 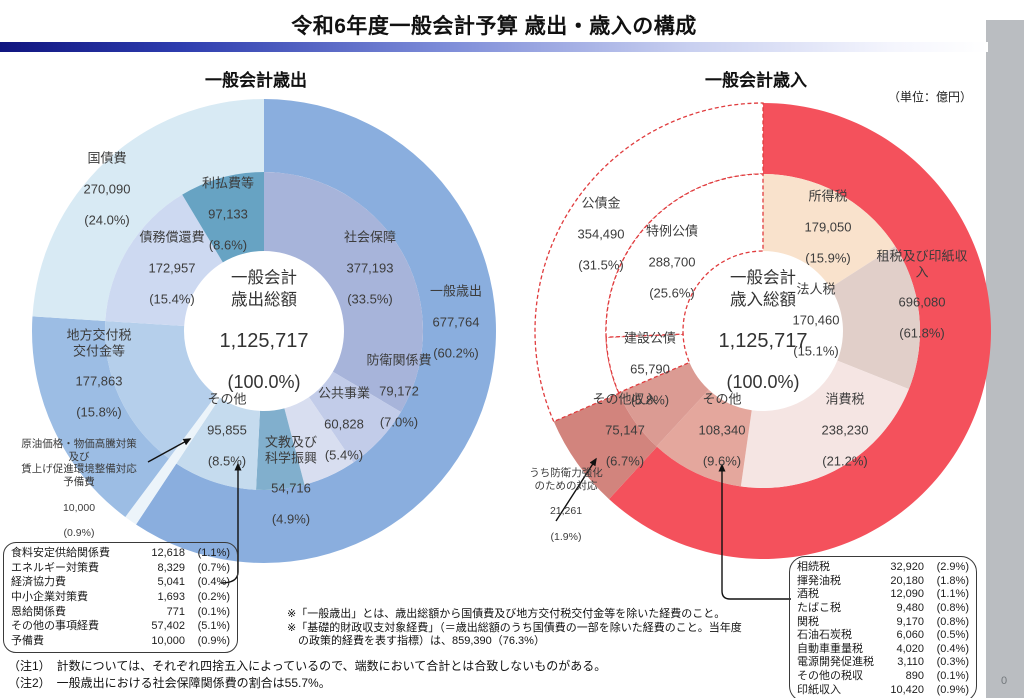 I want to click on label-sonota-shunyu: その他収入 75,147 (6.7%), so click(x=624, y=429).